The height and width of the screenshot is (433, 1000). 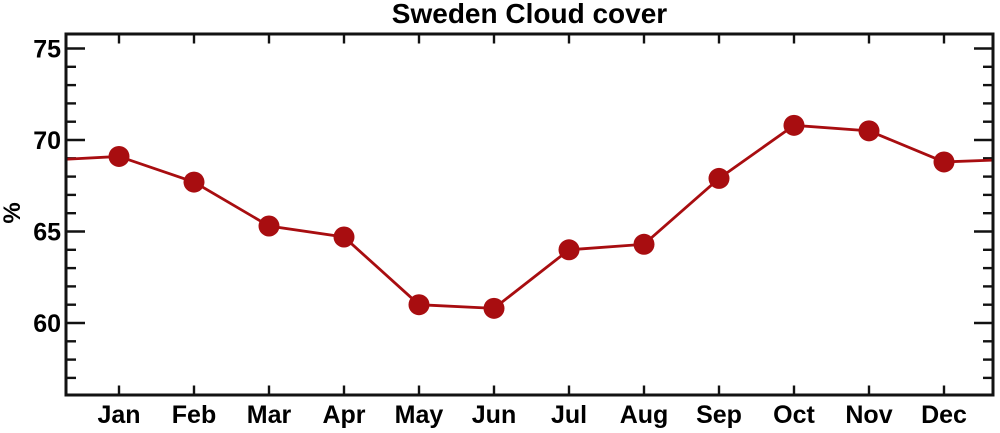 What do you see at coordinates (644, 244) in the screenshot?
I see `data-point-aug` at bounding box center [644, 244].